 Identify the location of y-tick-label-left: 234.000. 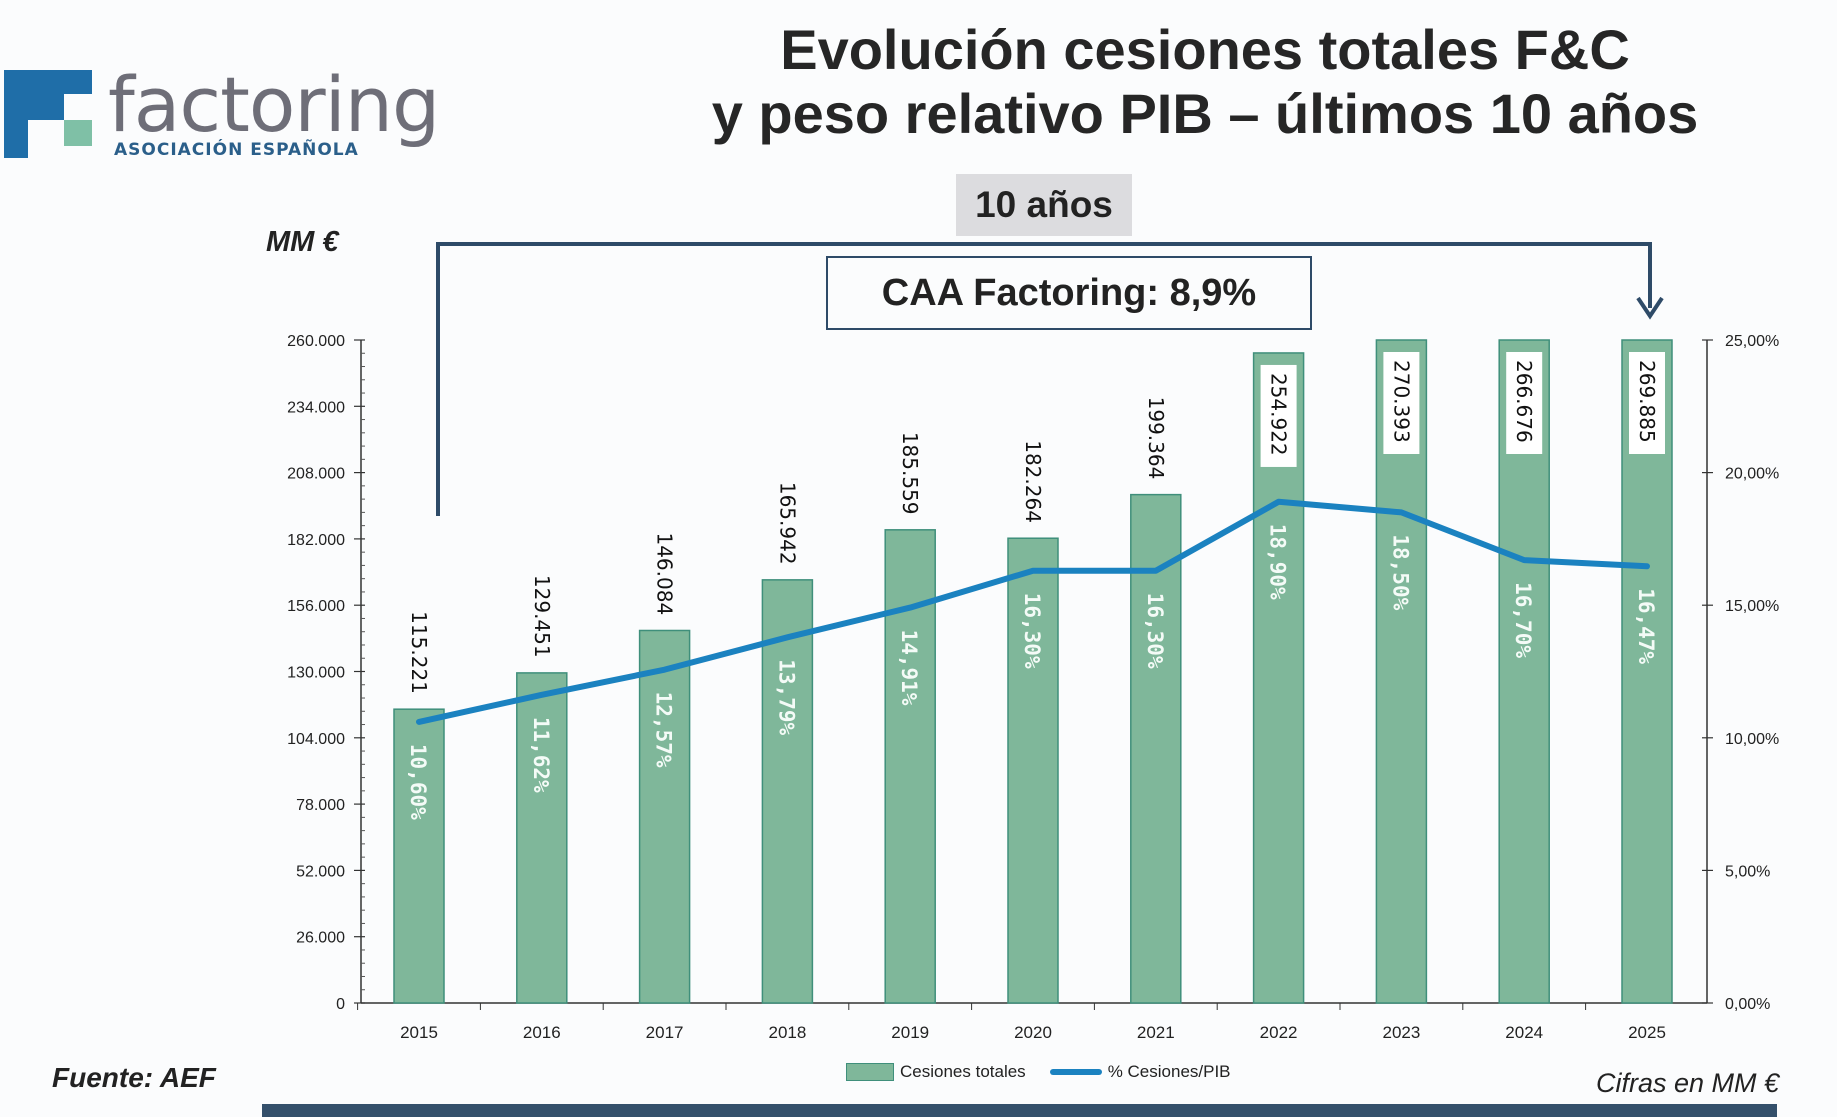
(316, 407).